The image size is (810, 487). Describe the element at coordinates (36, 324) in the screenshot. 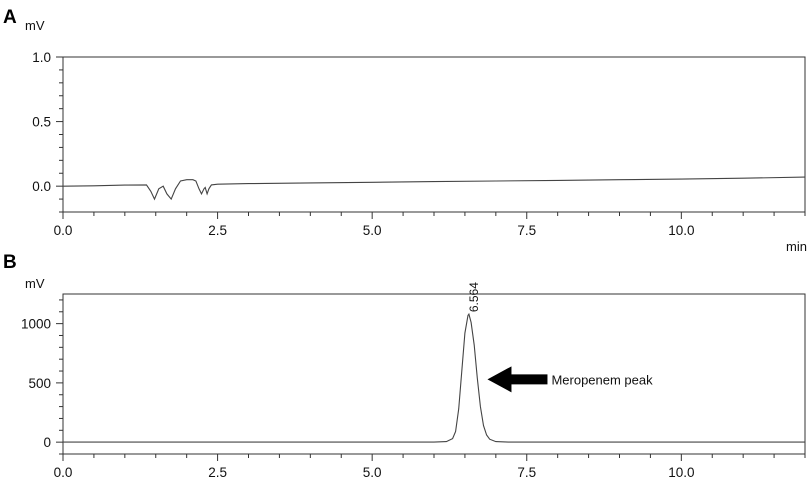

I see `y-tick-label: 1000` at that location.